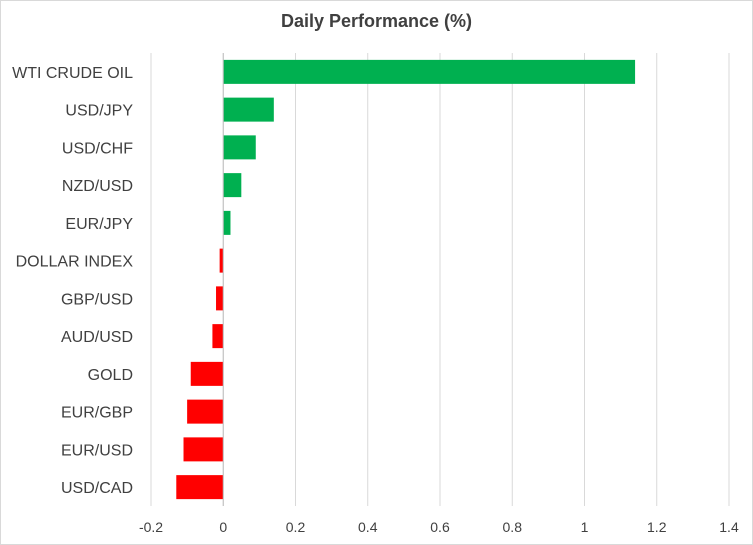 The height and width of the screenshot is (545, 753). Describe the element at coordinates (221, 260) in the screenshot. I see `bar-dollar-index` at that location.